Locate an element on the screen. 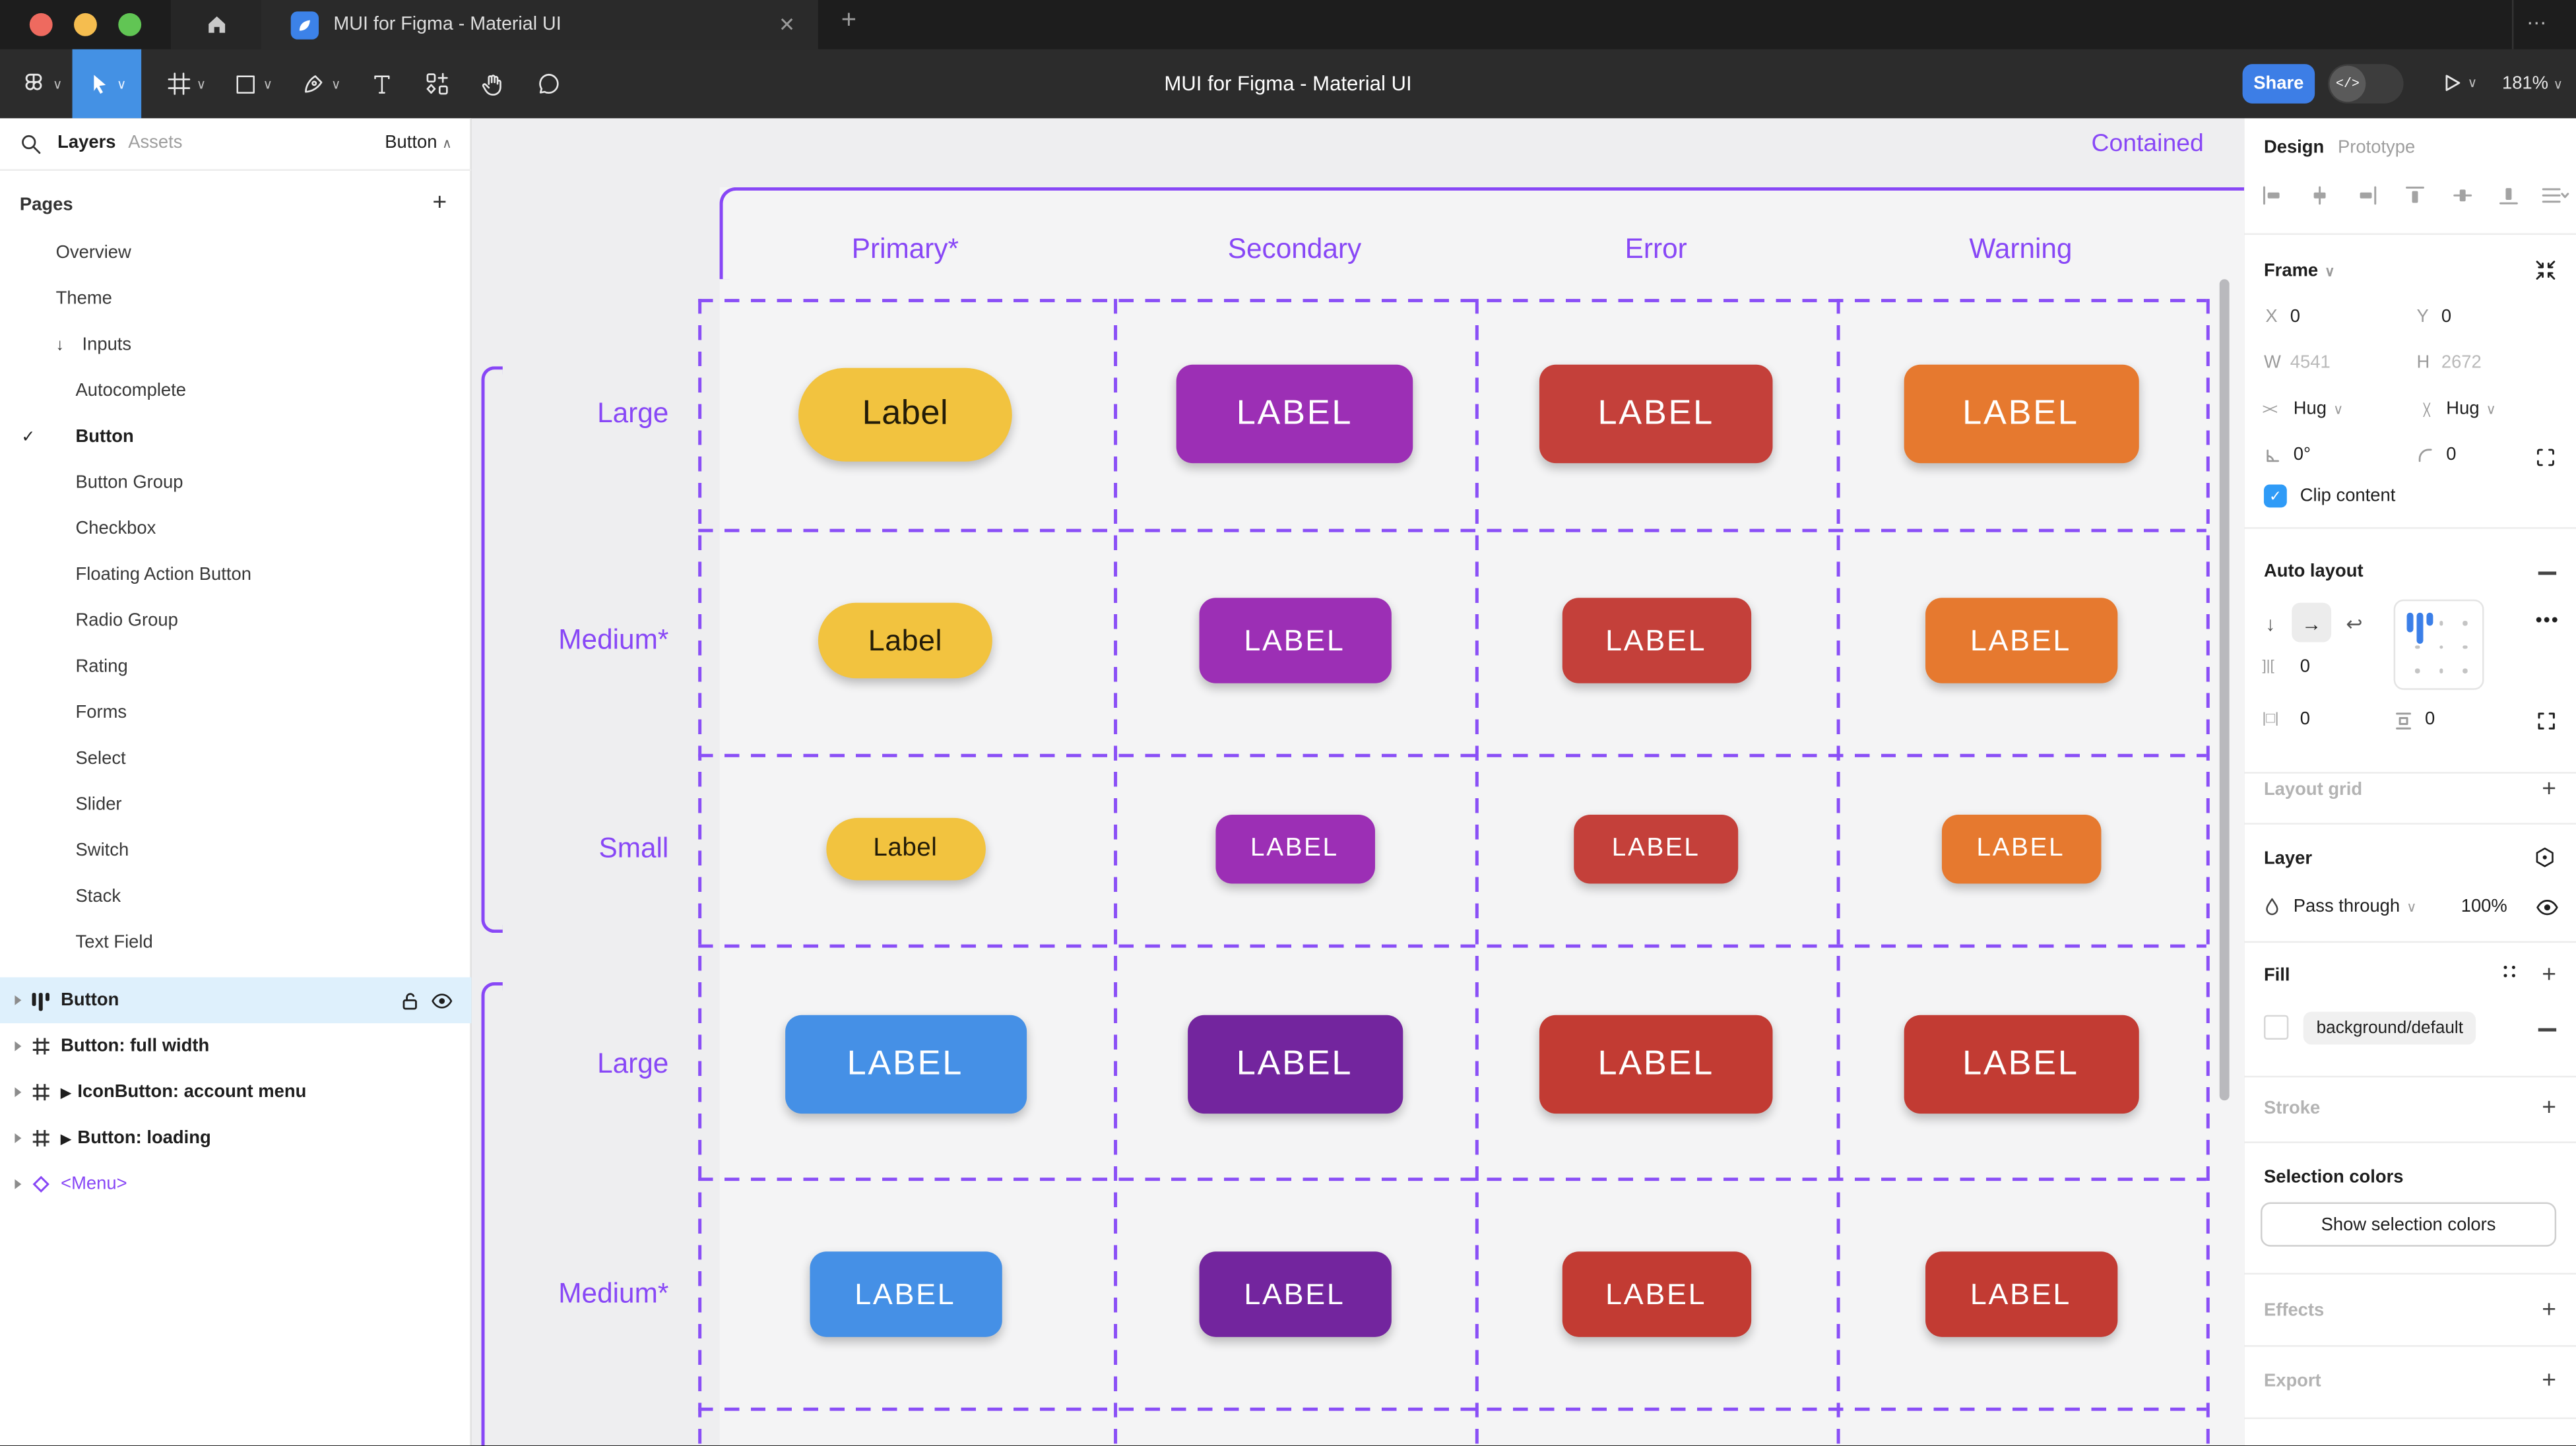  canvas-button-medium-0: LABEL is located at coordinates (905, 1294).